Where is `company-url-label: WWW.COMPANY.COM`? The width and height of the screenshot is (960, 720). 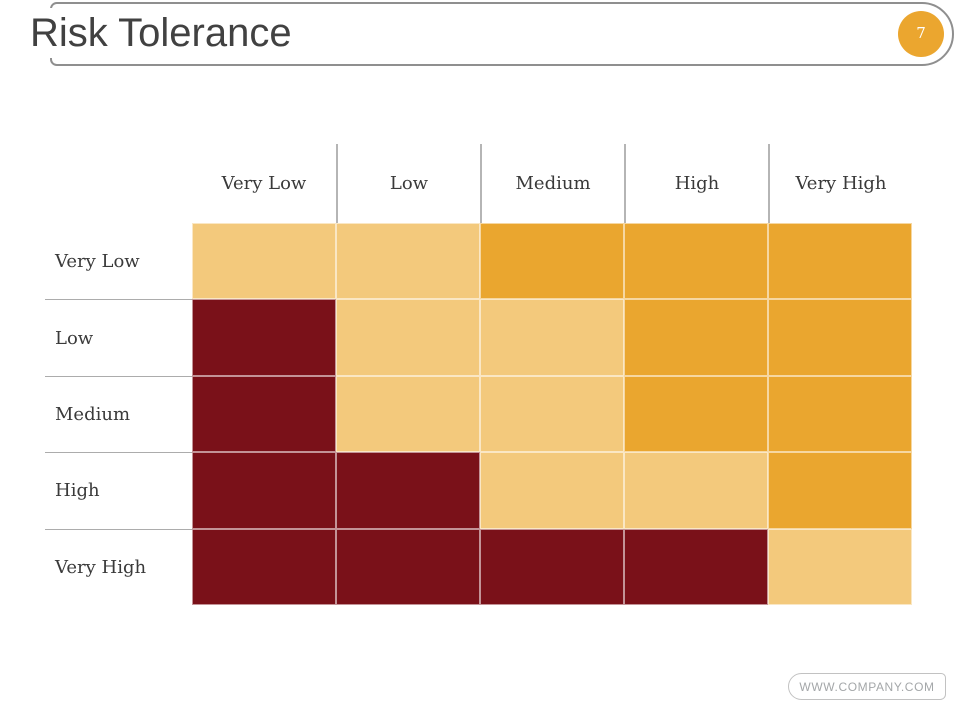
company-url-label: WWW.COMPANY.COM is located at coordinates (867, 686).